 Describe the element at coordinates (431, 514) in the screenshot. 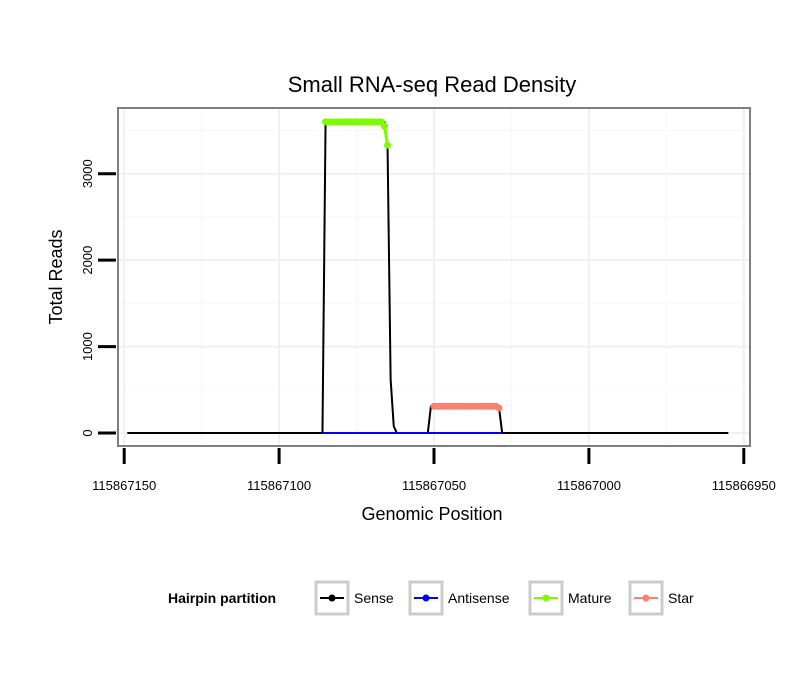

I see `x-axis-title: Genomic Position` at that location.